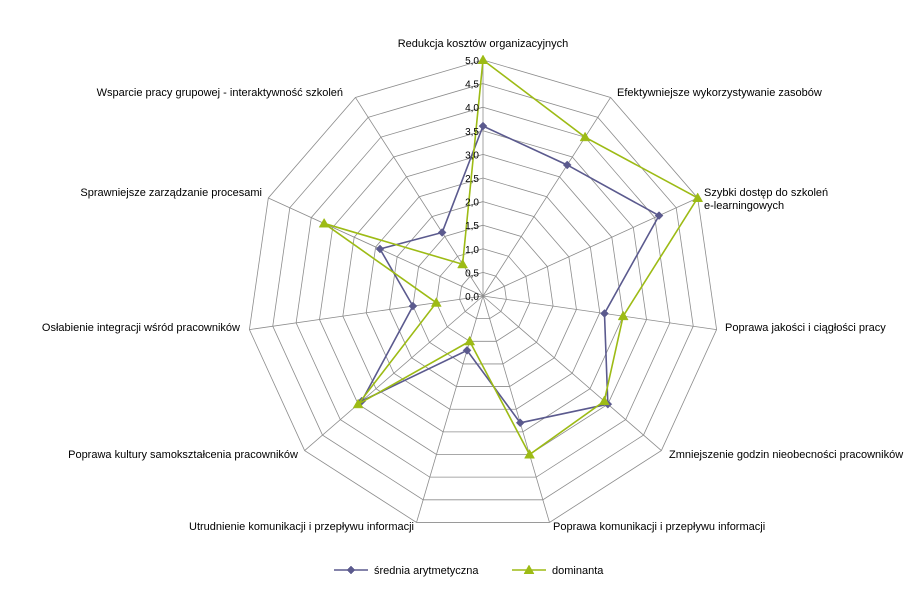  Describe the element at coordinates (472, 108) in the screenshot. I see `tick-label: 4,0` at that location.